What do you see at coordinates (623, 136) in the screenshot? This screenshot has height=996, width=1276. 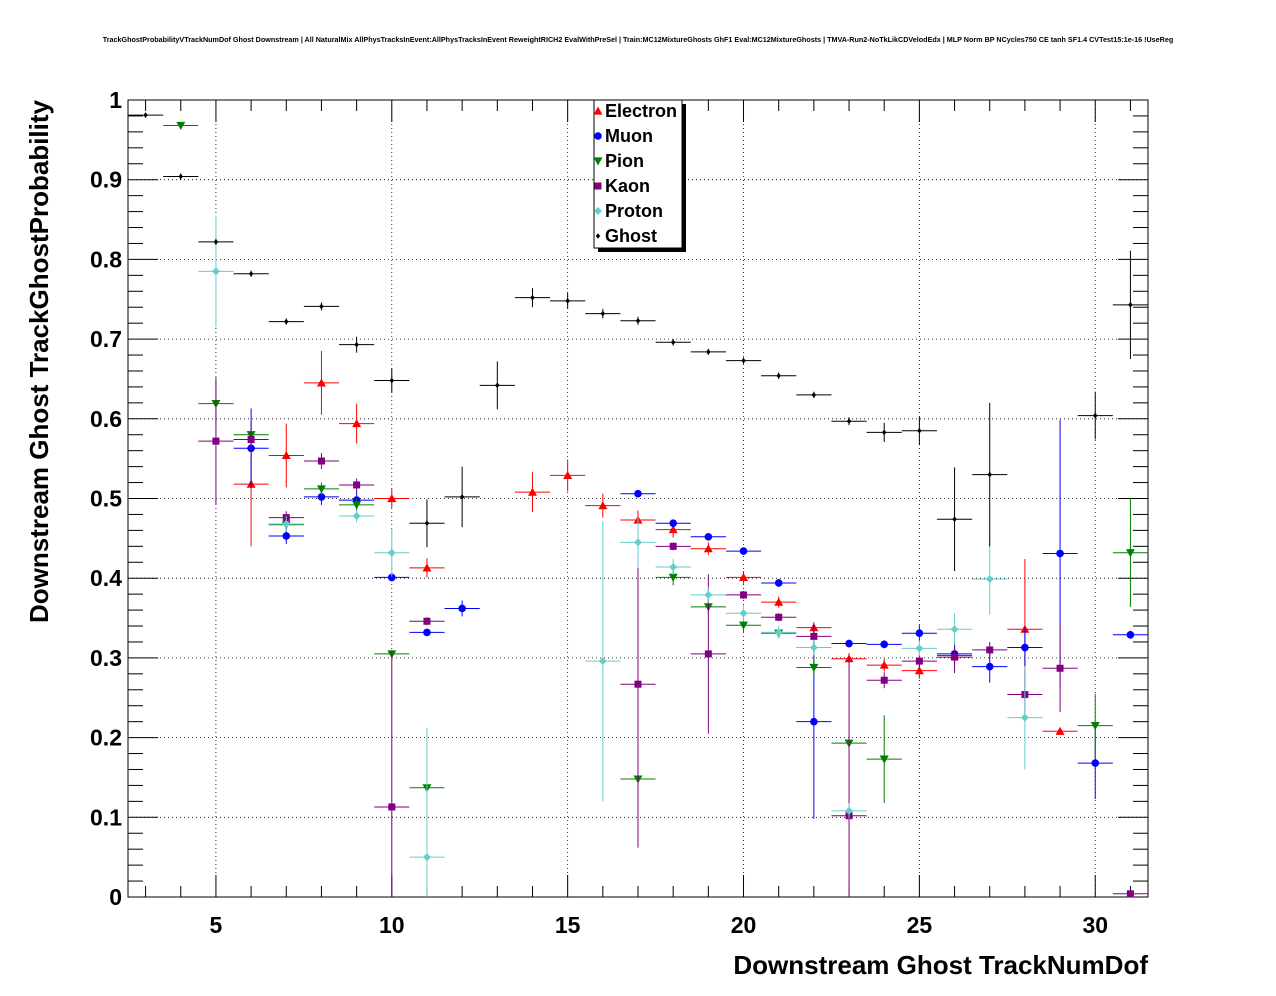 I see `legend-entry-muon: Muon` at bounding box center [623, 136].